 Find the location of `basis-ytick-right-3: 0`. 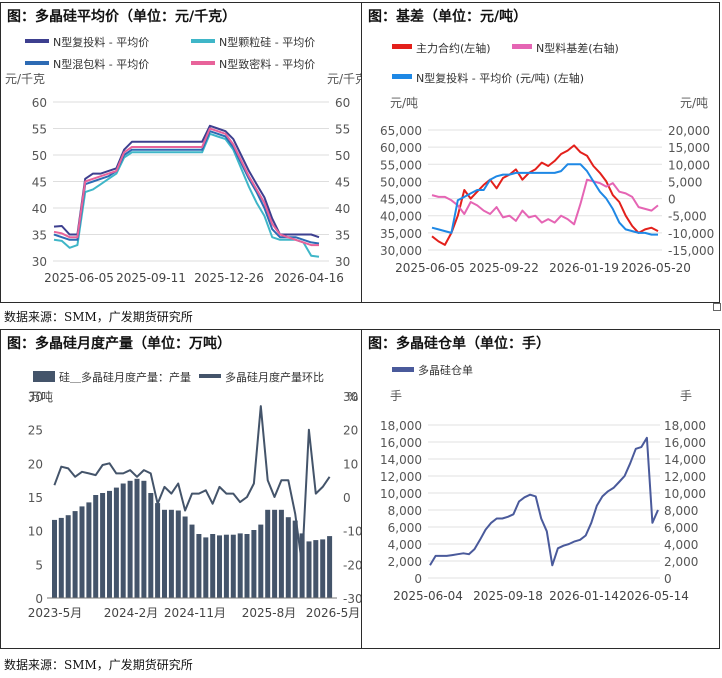

basis-ytick-right-3: 0 is located at coordinates (672, 200).